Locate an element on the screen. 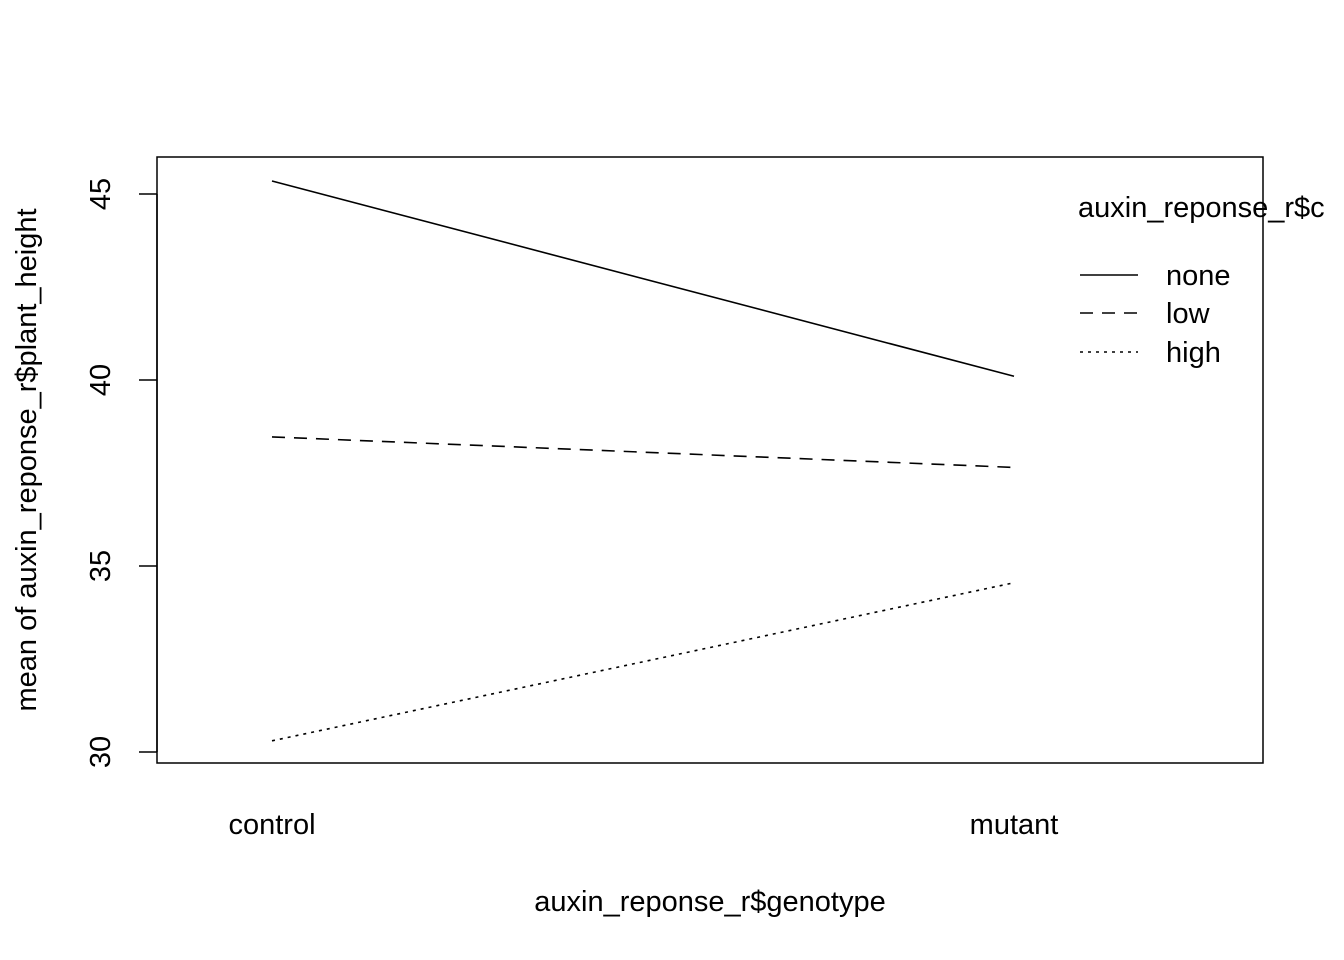  series-line-low is located at coordinates (643, 452).